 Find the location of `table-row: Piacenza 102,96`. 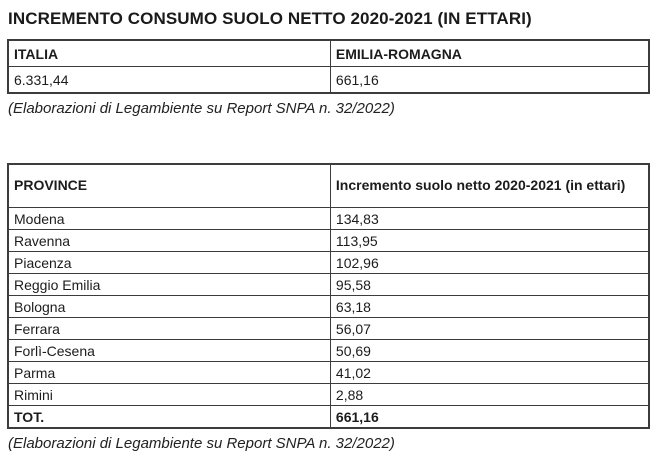

table-row: Piacenza 102,96 is located at coordinates (328, 262).